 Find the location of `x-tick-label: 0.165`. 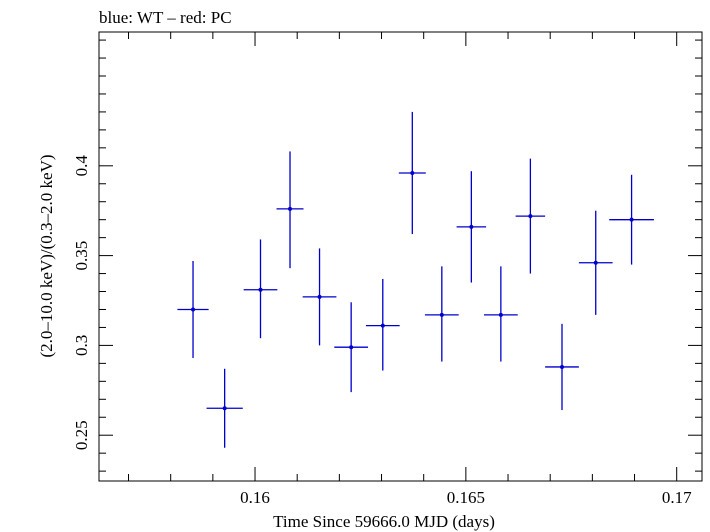

x-tick-label: 0.165 is located at coordinates (466, 497).